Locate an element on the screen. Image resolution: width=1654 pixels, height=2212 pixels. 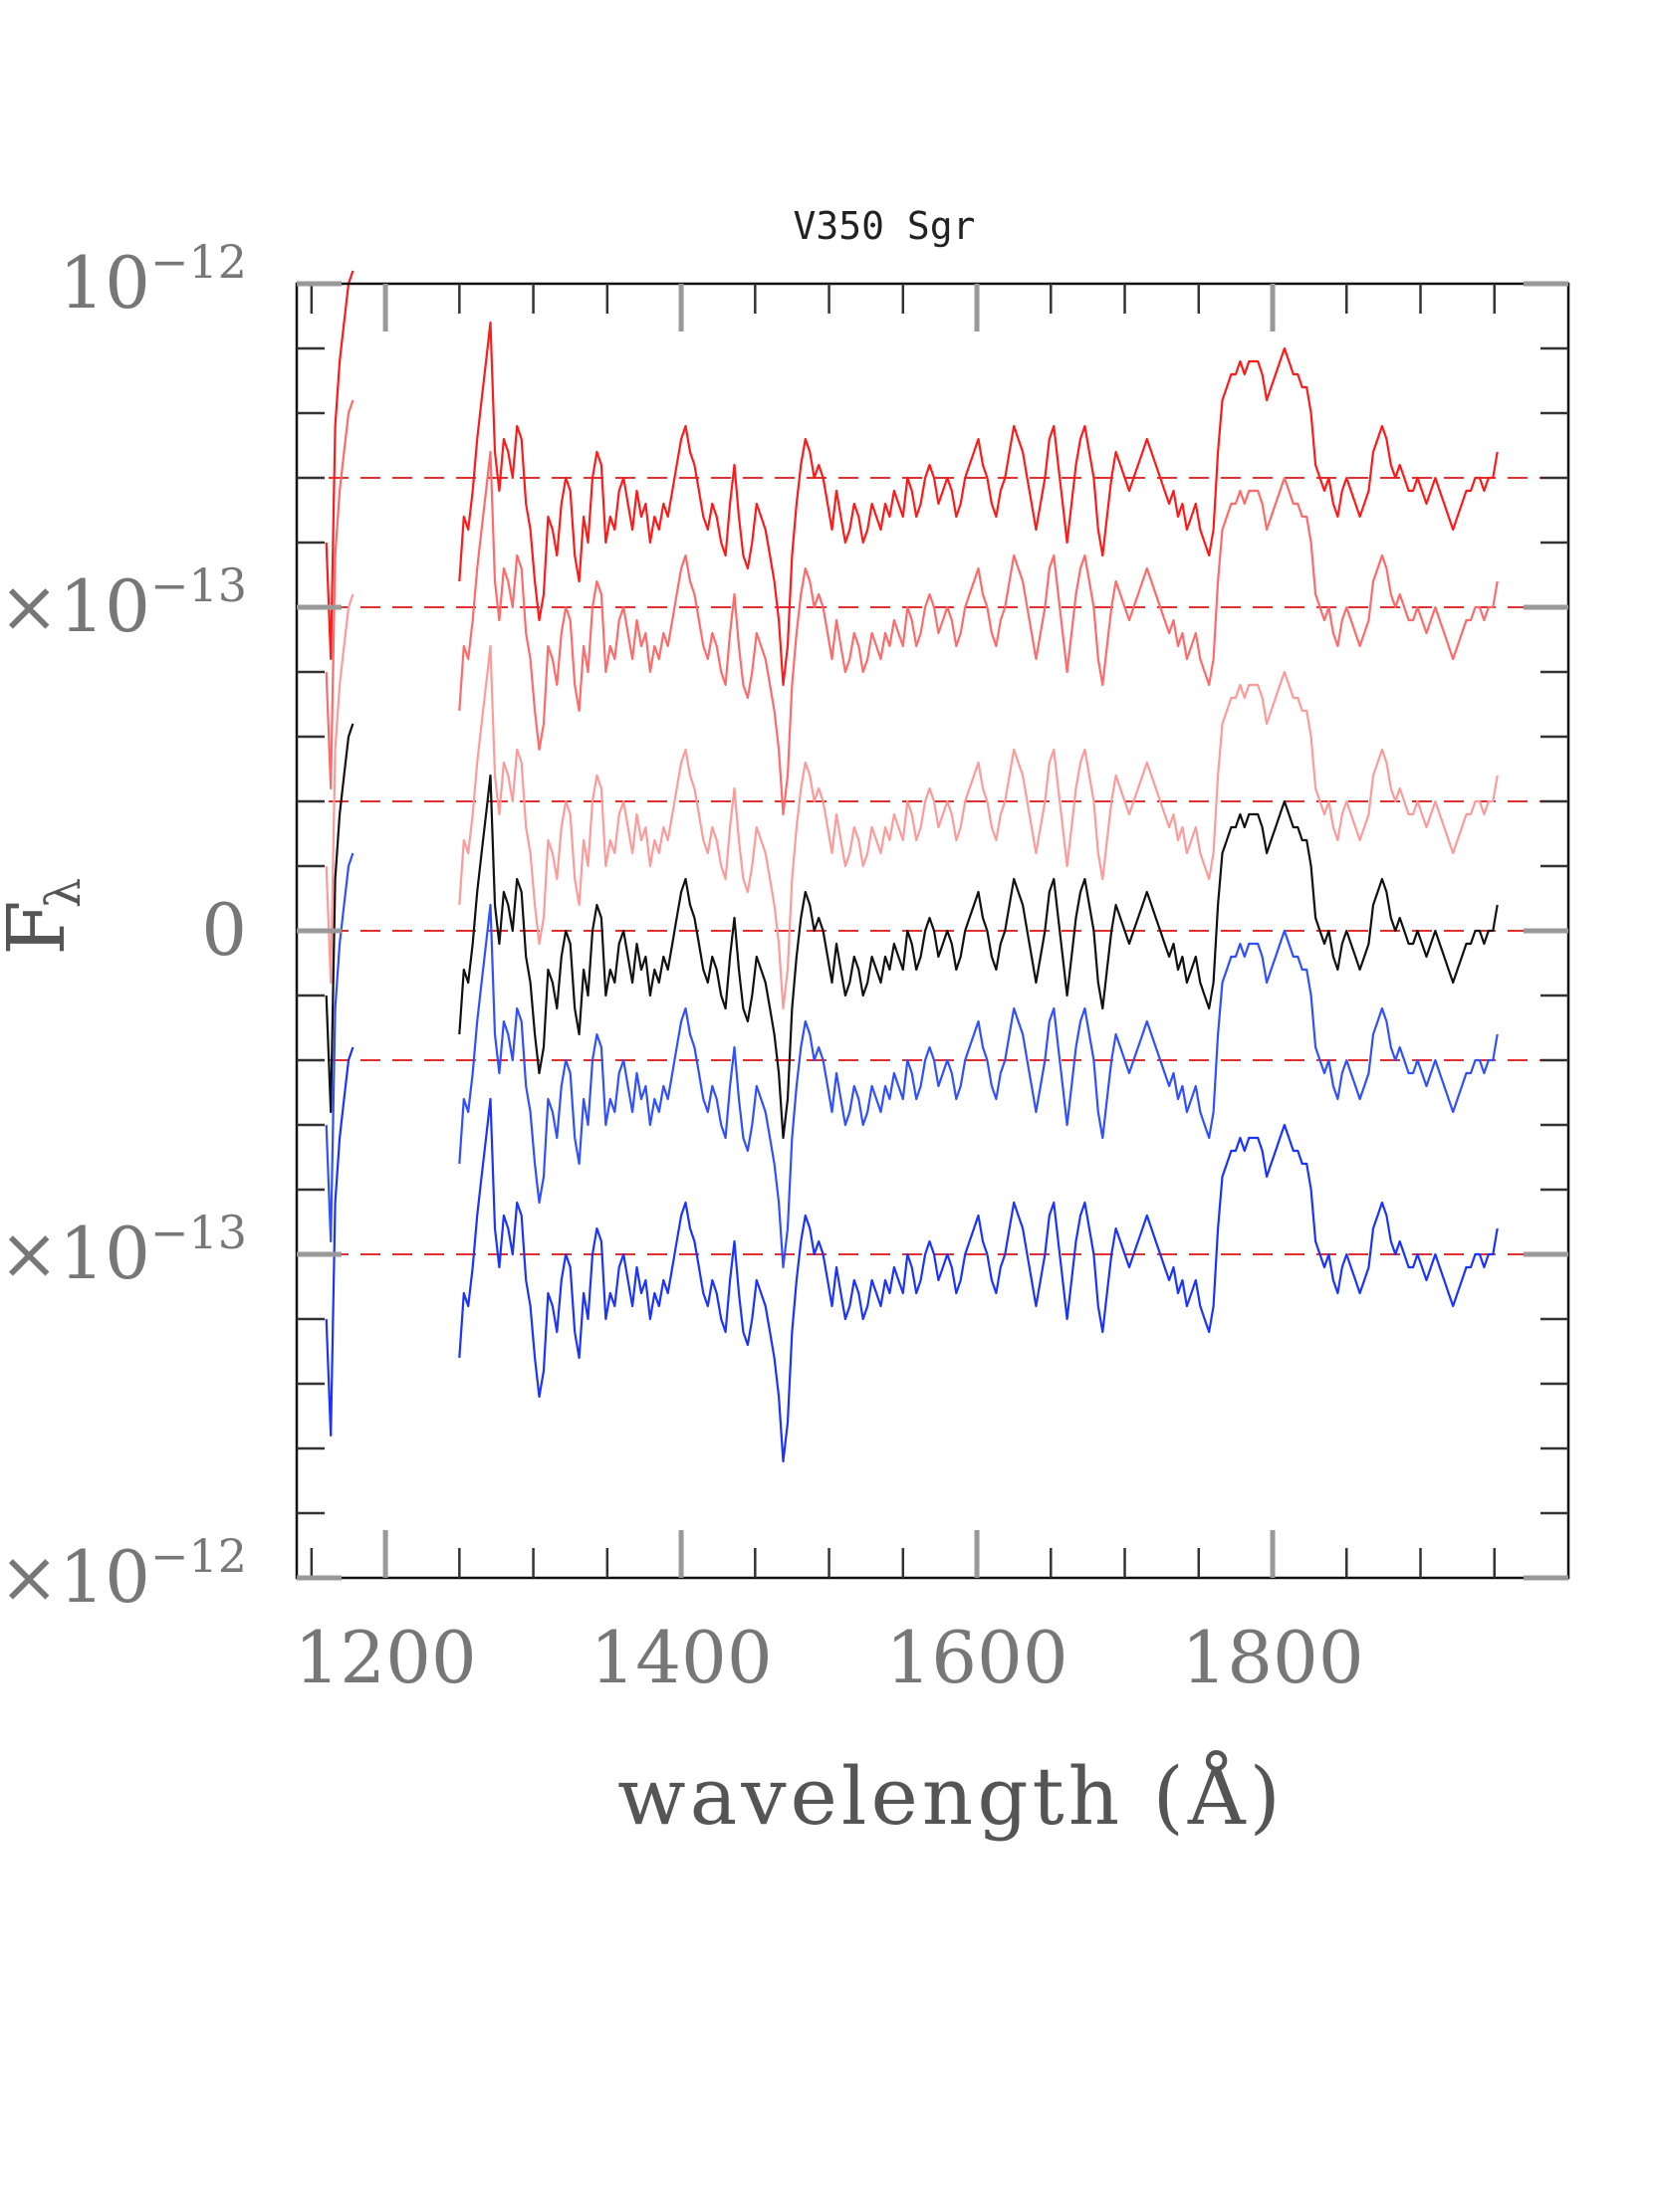
y-tick-labels: 10−12 ×10⁻¹³ 0 ×10⁻¹³ ×10⁻¹² is located at coordinates (124, 927).